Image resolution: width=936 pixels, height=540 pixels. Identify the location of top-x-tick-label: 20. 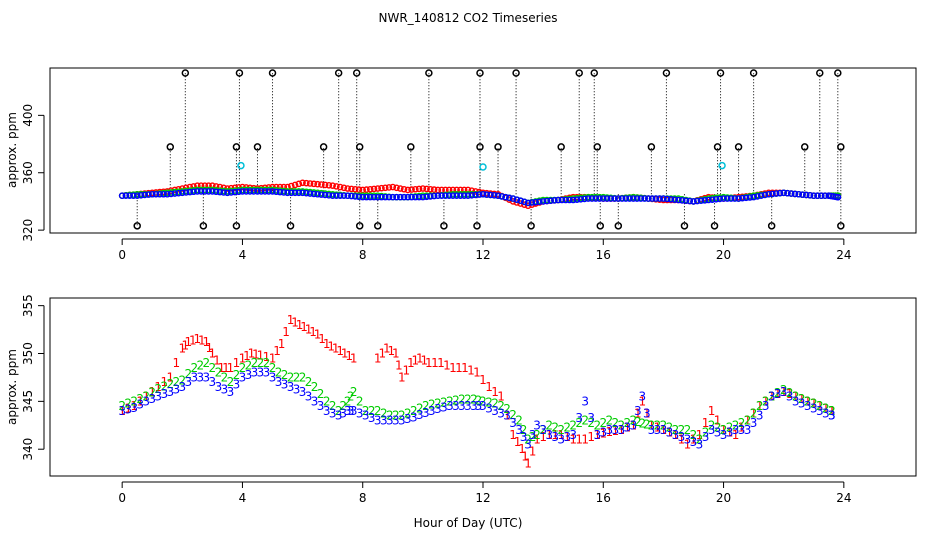
(723, 255).